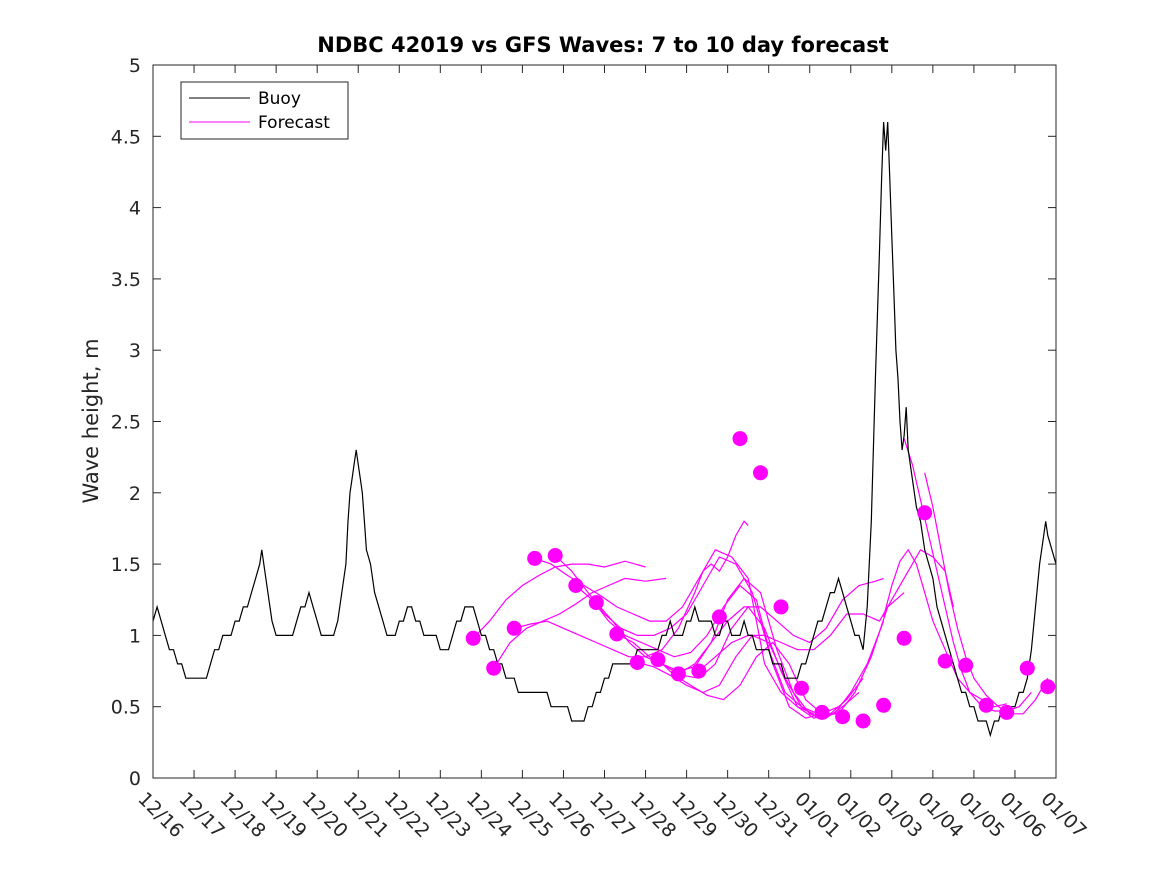 The image size is (1167, 875). I want to click on y-tick-label: 4, so click(135, 209).